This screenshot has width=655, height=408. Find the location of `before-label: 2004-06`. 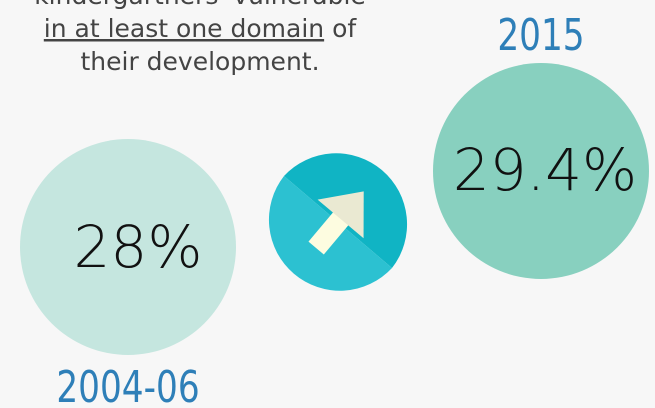

before-label: 2004-06 is located at coordinates (127, 385).